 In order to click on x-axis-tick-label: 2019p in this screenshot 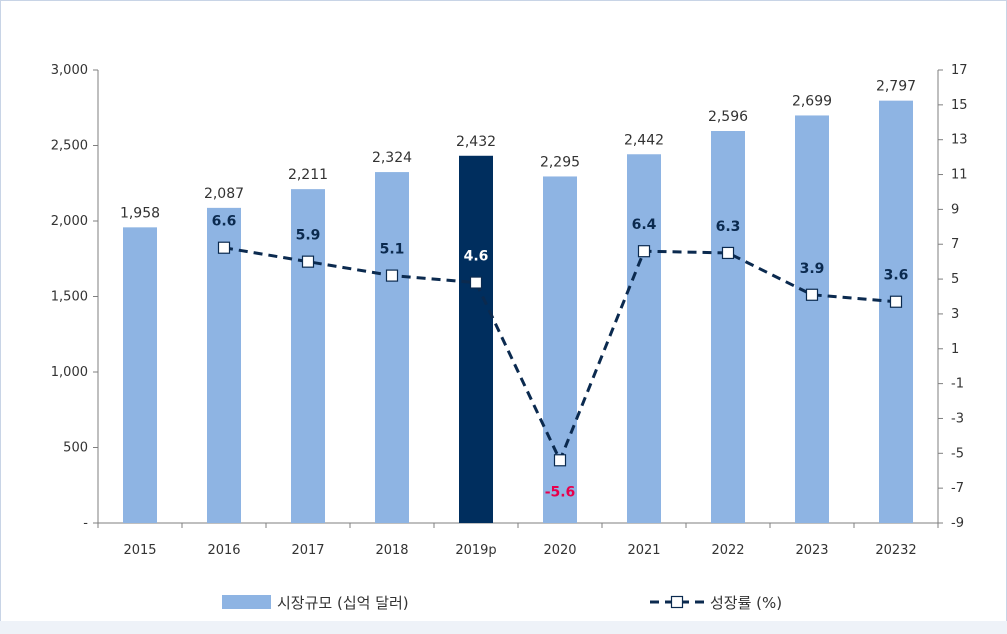, I will do `click(475, 550)`.